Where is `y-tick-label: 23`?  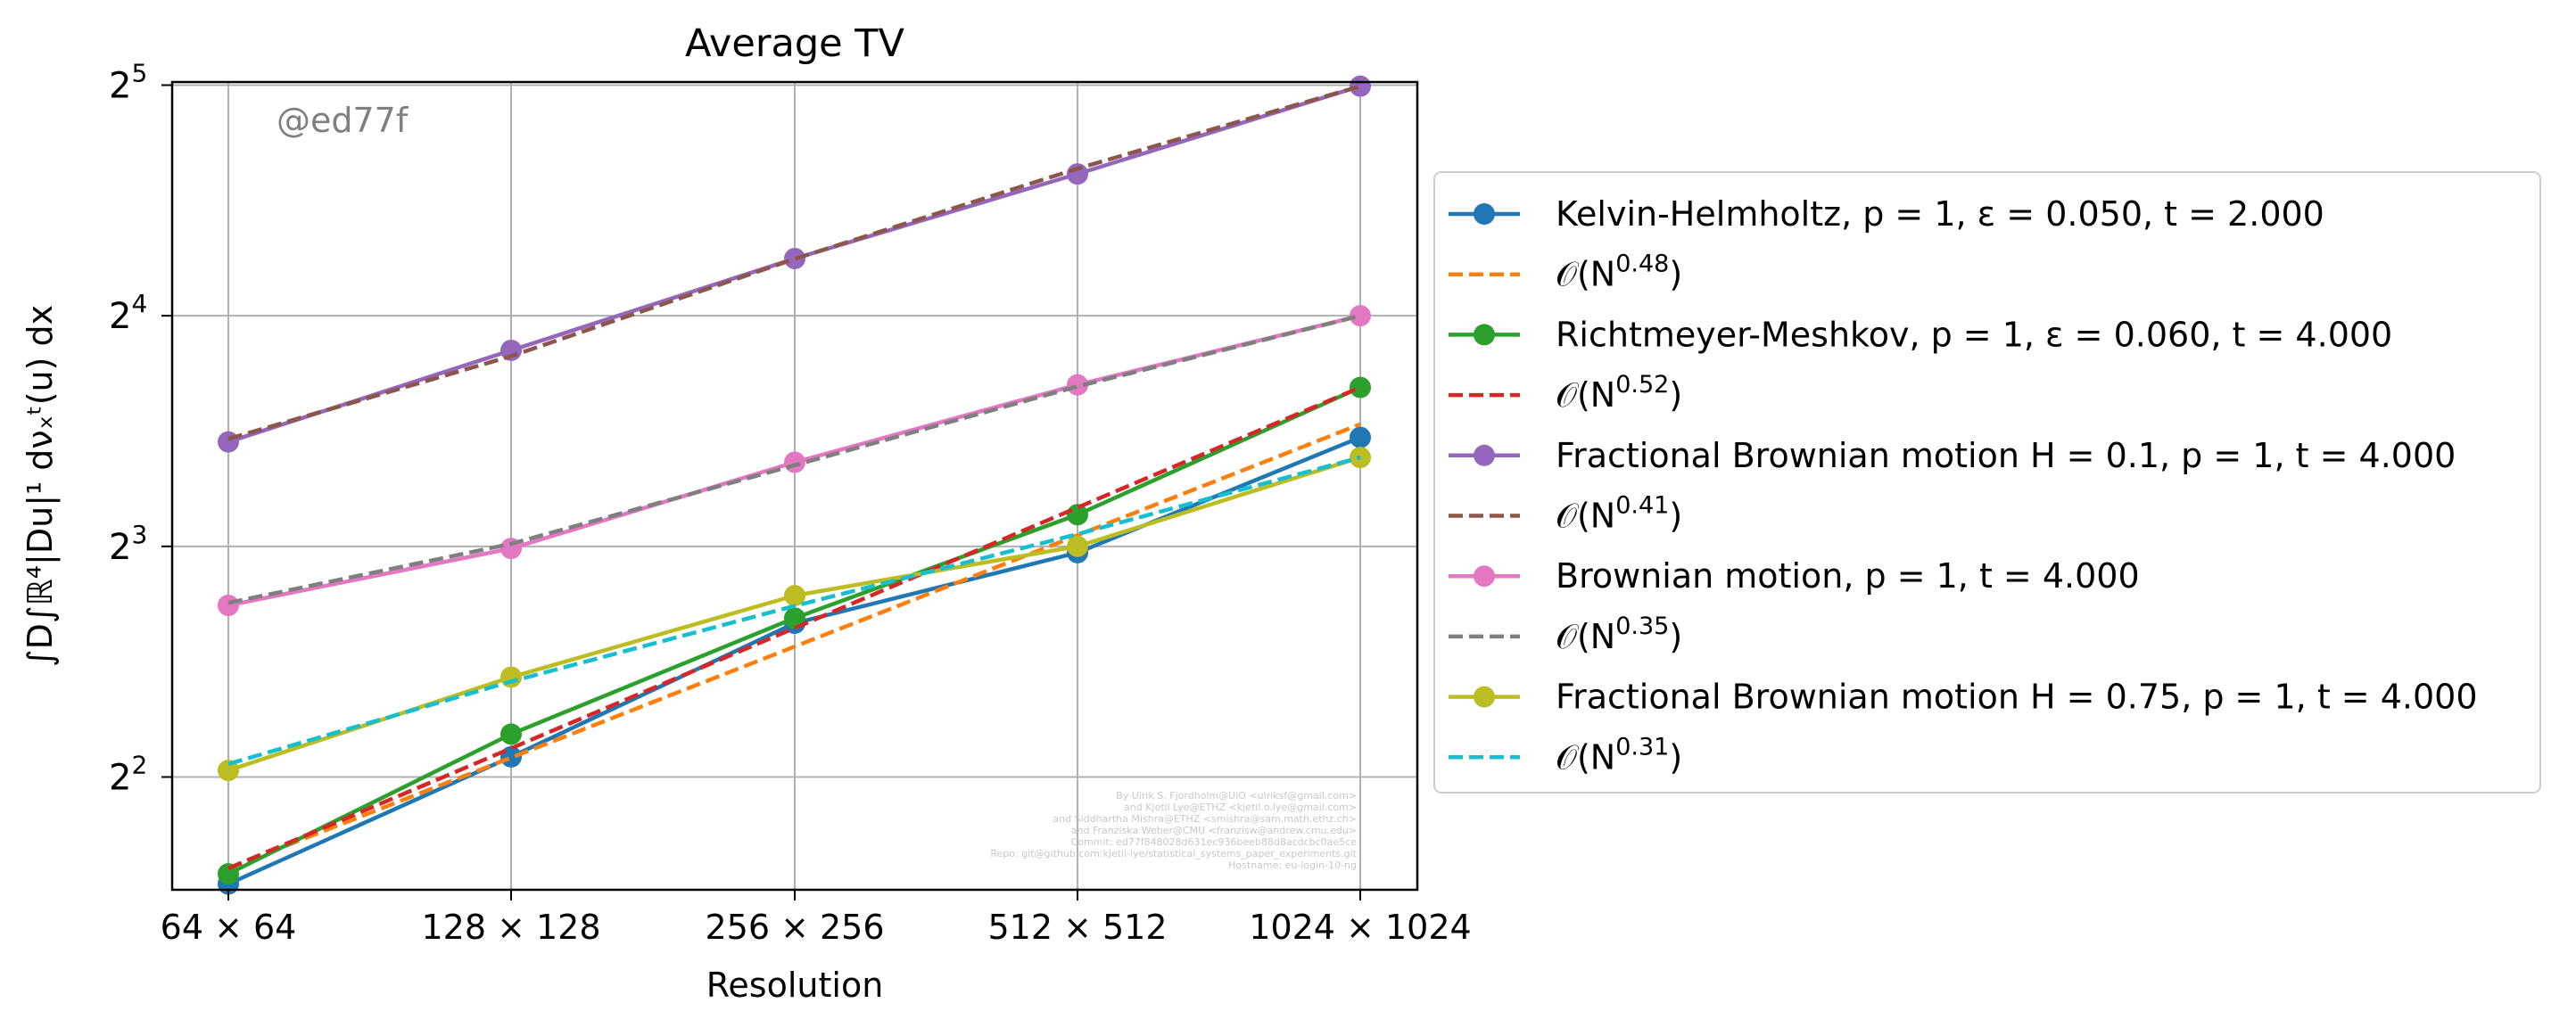 y-tick-label: 23 is located at coordinates (128, 544).